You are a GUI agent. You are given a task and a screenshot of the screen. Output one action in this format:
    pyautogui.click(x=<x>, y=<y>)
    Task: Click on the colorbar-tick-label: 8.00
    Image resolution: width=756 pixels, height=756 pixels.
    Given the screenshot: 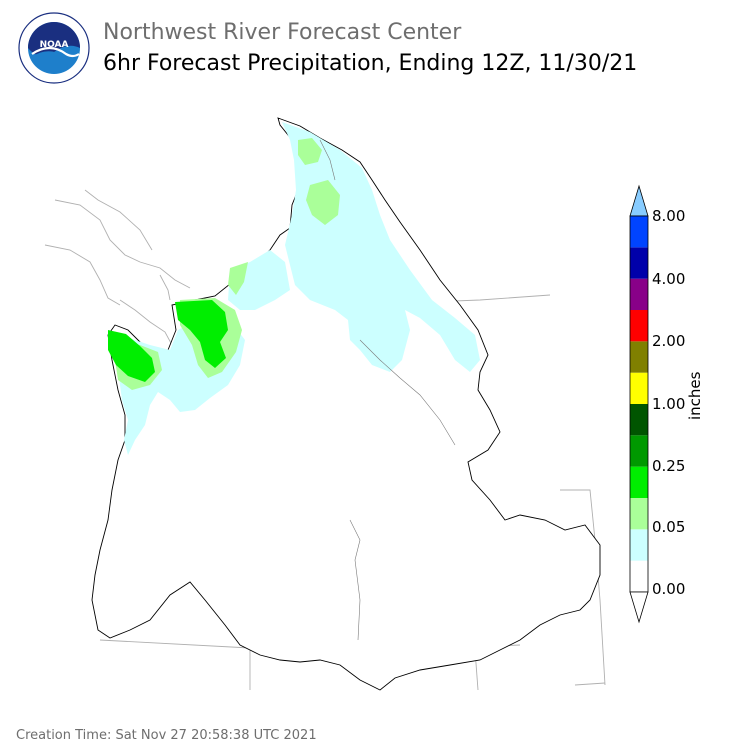 What is the action you would take?
    pyautogui.click(x=669, y=216)
    